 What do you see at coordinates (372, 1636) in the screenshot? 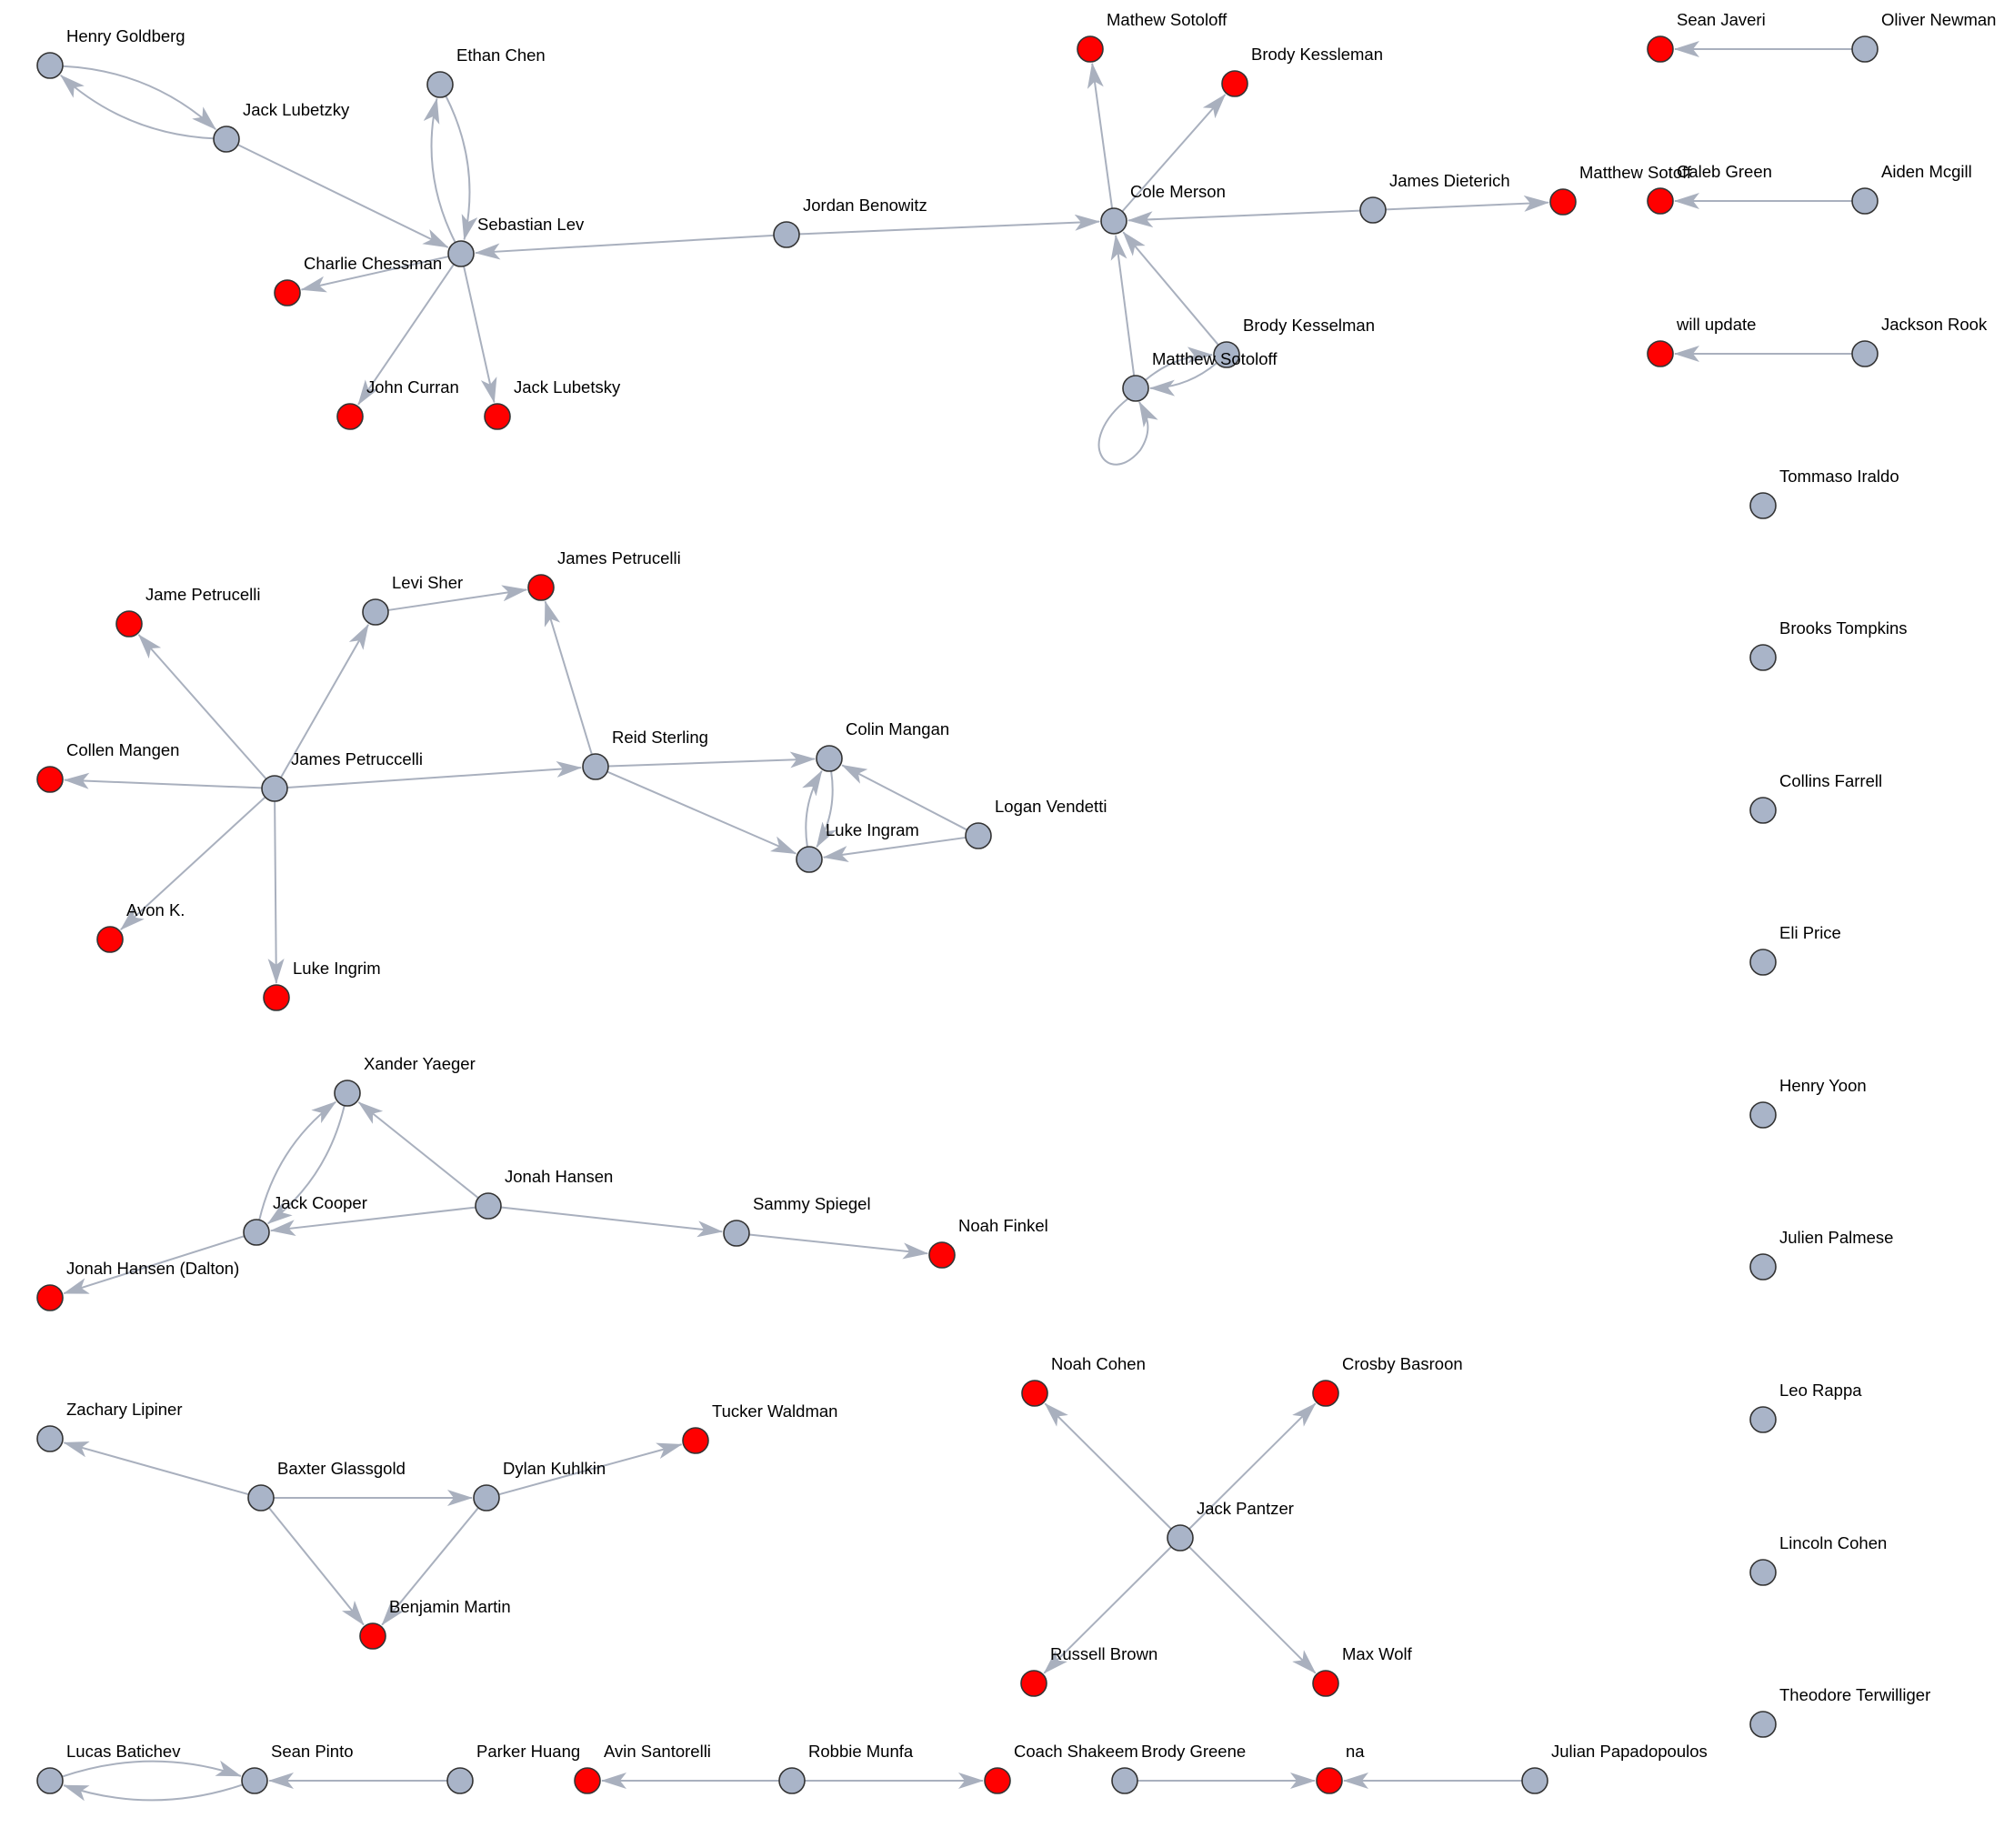
I see `node-benjamin-martin` at bounding box center [372, 1636].